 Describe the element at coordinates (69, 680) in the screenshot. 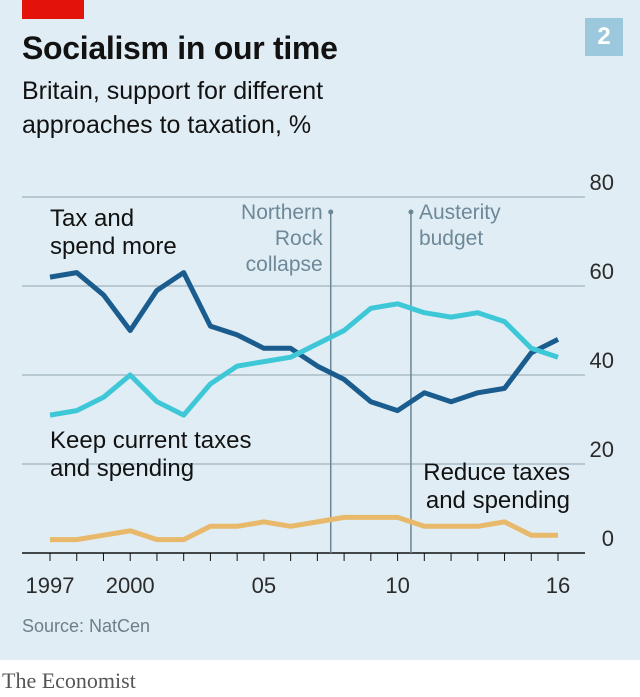

I see `economist-logo-text: The Economist` at that location.